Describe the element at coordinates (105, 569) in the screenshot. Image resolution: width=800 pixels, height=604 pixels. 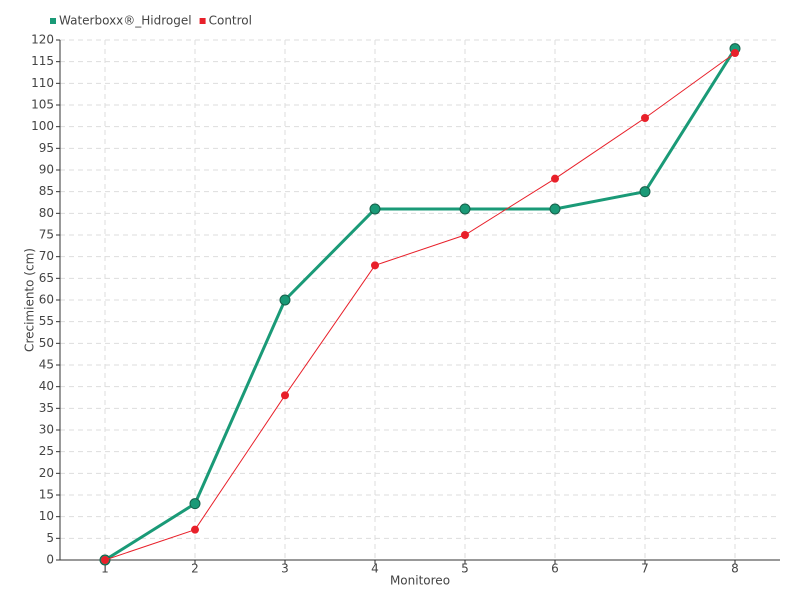
I see `x-tick-label: 1` at that location.